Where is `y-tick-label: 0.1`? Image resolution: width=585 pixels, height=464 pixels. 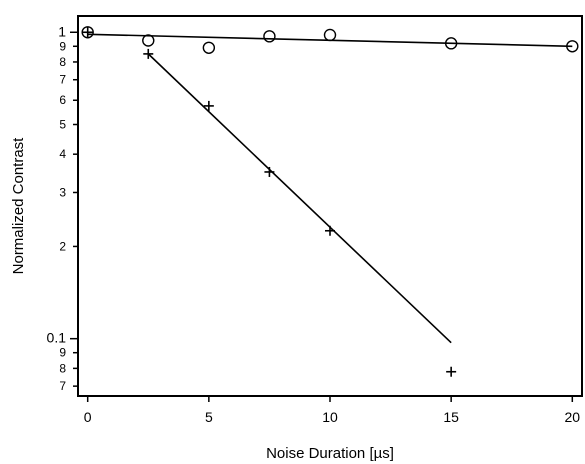 y-tick-label: 0.1 is located at coordinates (57, 338).